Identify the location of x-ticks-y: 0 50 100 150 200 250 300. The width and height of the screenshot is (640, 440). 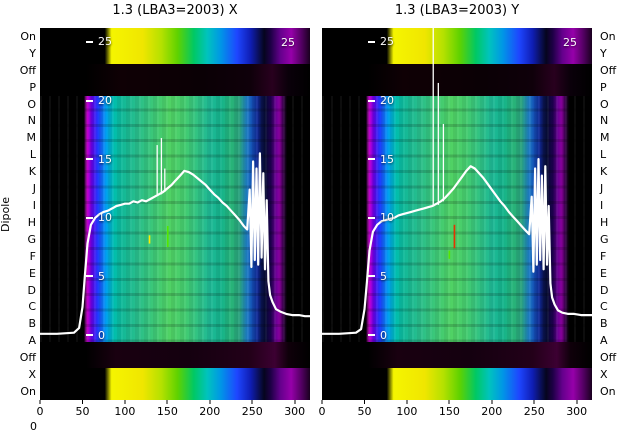
(455, 411).